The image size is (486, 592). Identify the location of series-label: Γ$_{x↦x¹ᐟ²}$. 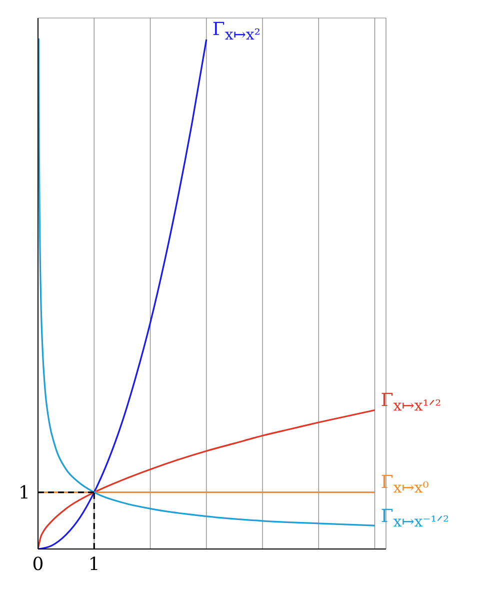
(411, 403).